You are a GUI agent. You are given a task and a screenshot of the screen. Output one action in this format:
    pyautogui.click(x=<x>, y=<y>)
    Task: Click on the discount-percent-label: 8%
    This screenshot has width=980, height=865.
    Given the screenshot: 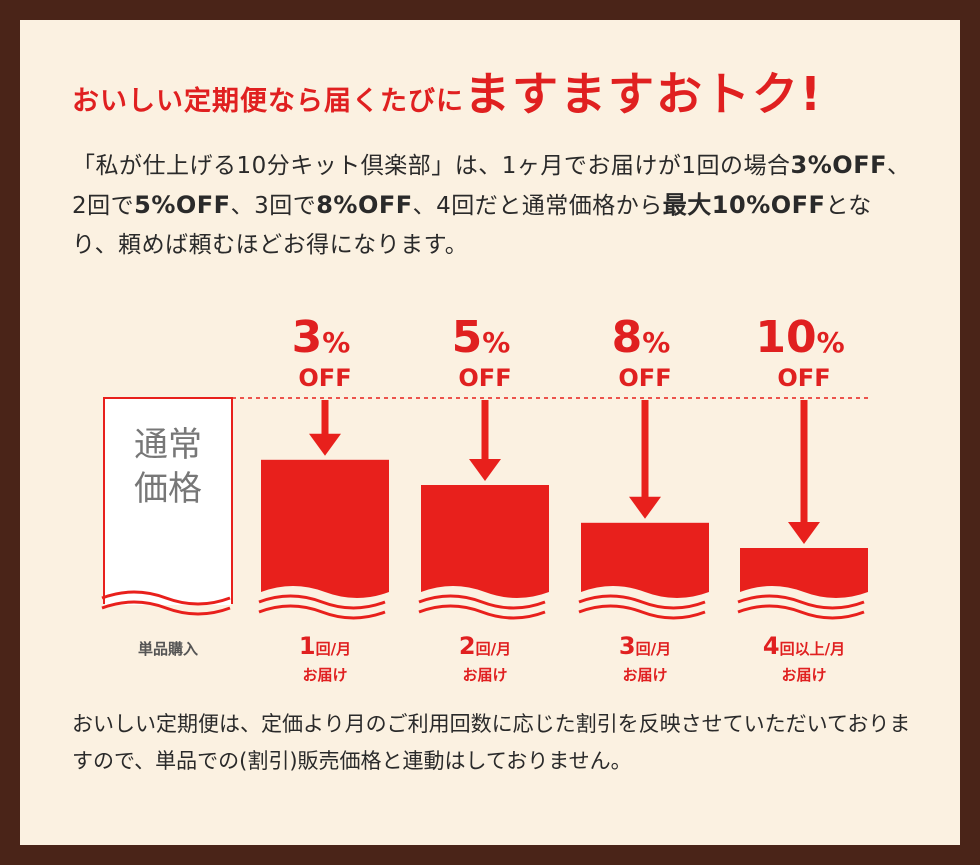 What is the action you would take?
    pyautogui.click(x=641, y=337)
    